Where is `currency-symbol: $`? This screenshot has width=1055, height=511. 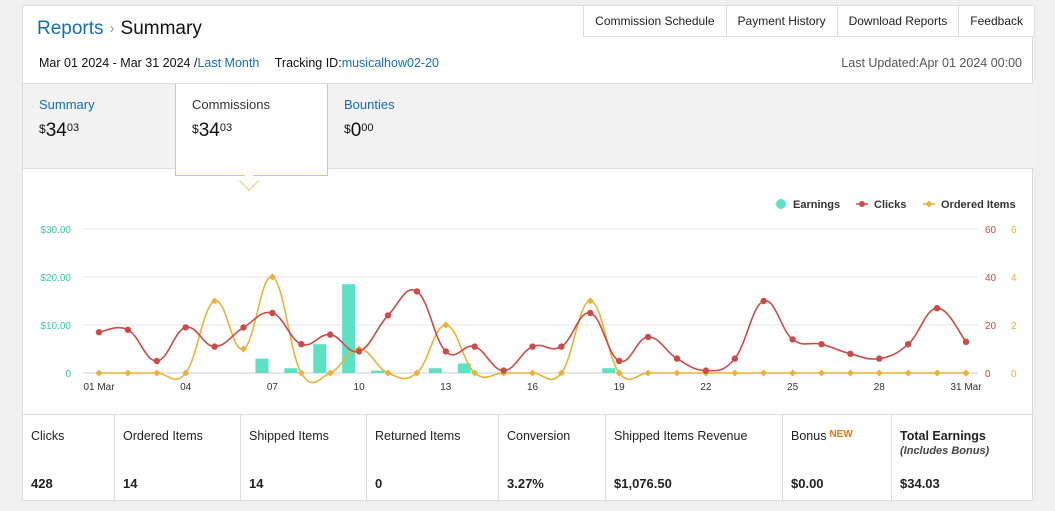 currency-symbol: $ is located at coordinates (347, 129).